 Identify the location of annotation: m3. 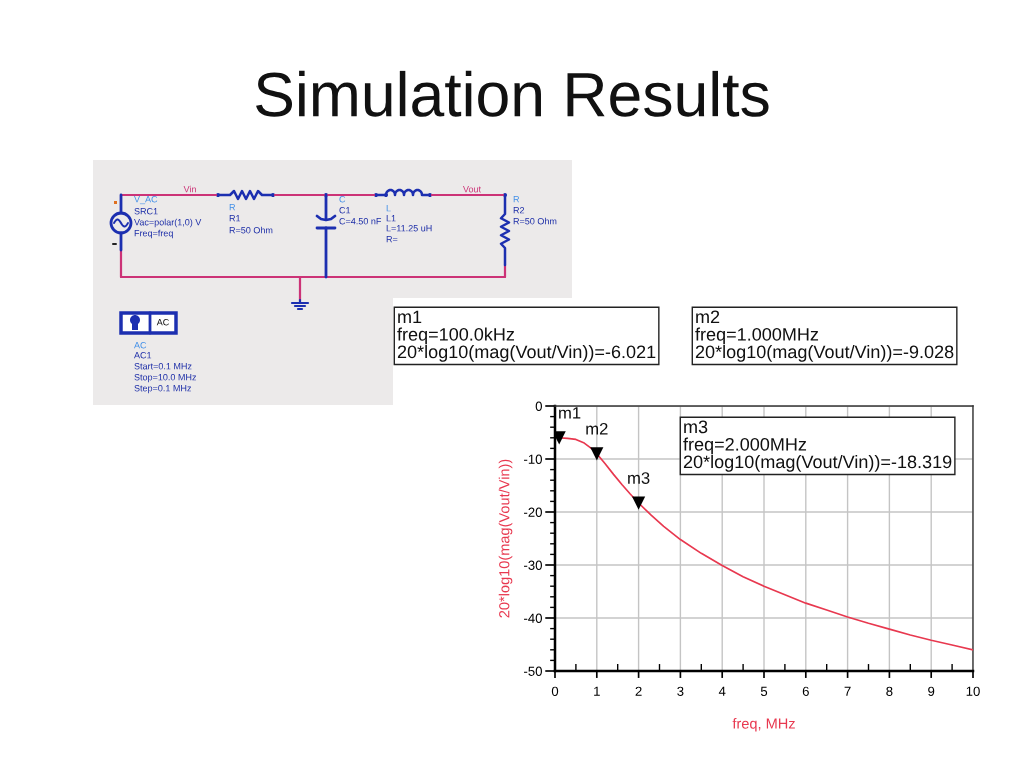
(639, 478).